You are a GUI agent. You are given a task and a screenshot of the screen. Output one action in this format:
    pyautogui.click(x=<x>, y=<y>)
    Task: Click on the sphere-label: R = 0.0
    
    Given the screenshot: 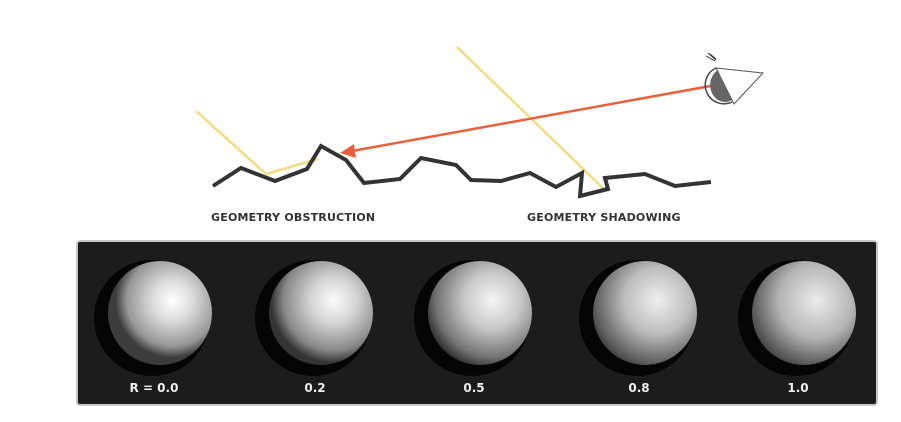 What is the action you would take?
    pyautogui.click(x=154, y=388)
    